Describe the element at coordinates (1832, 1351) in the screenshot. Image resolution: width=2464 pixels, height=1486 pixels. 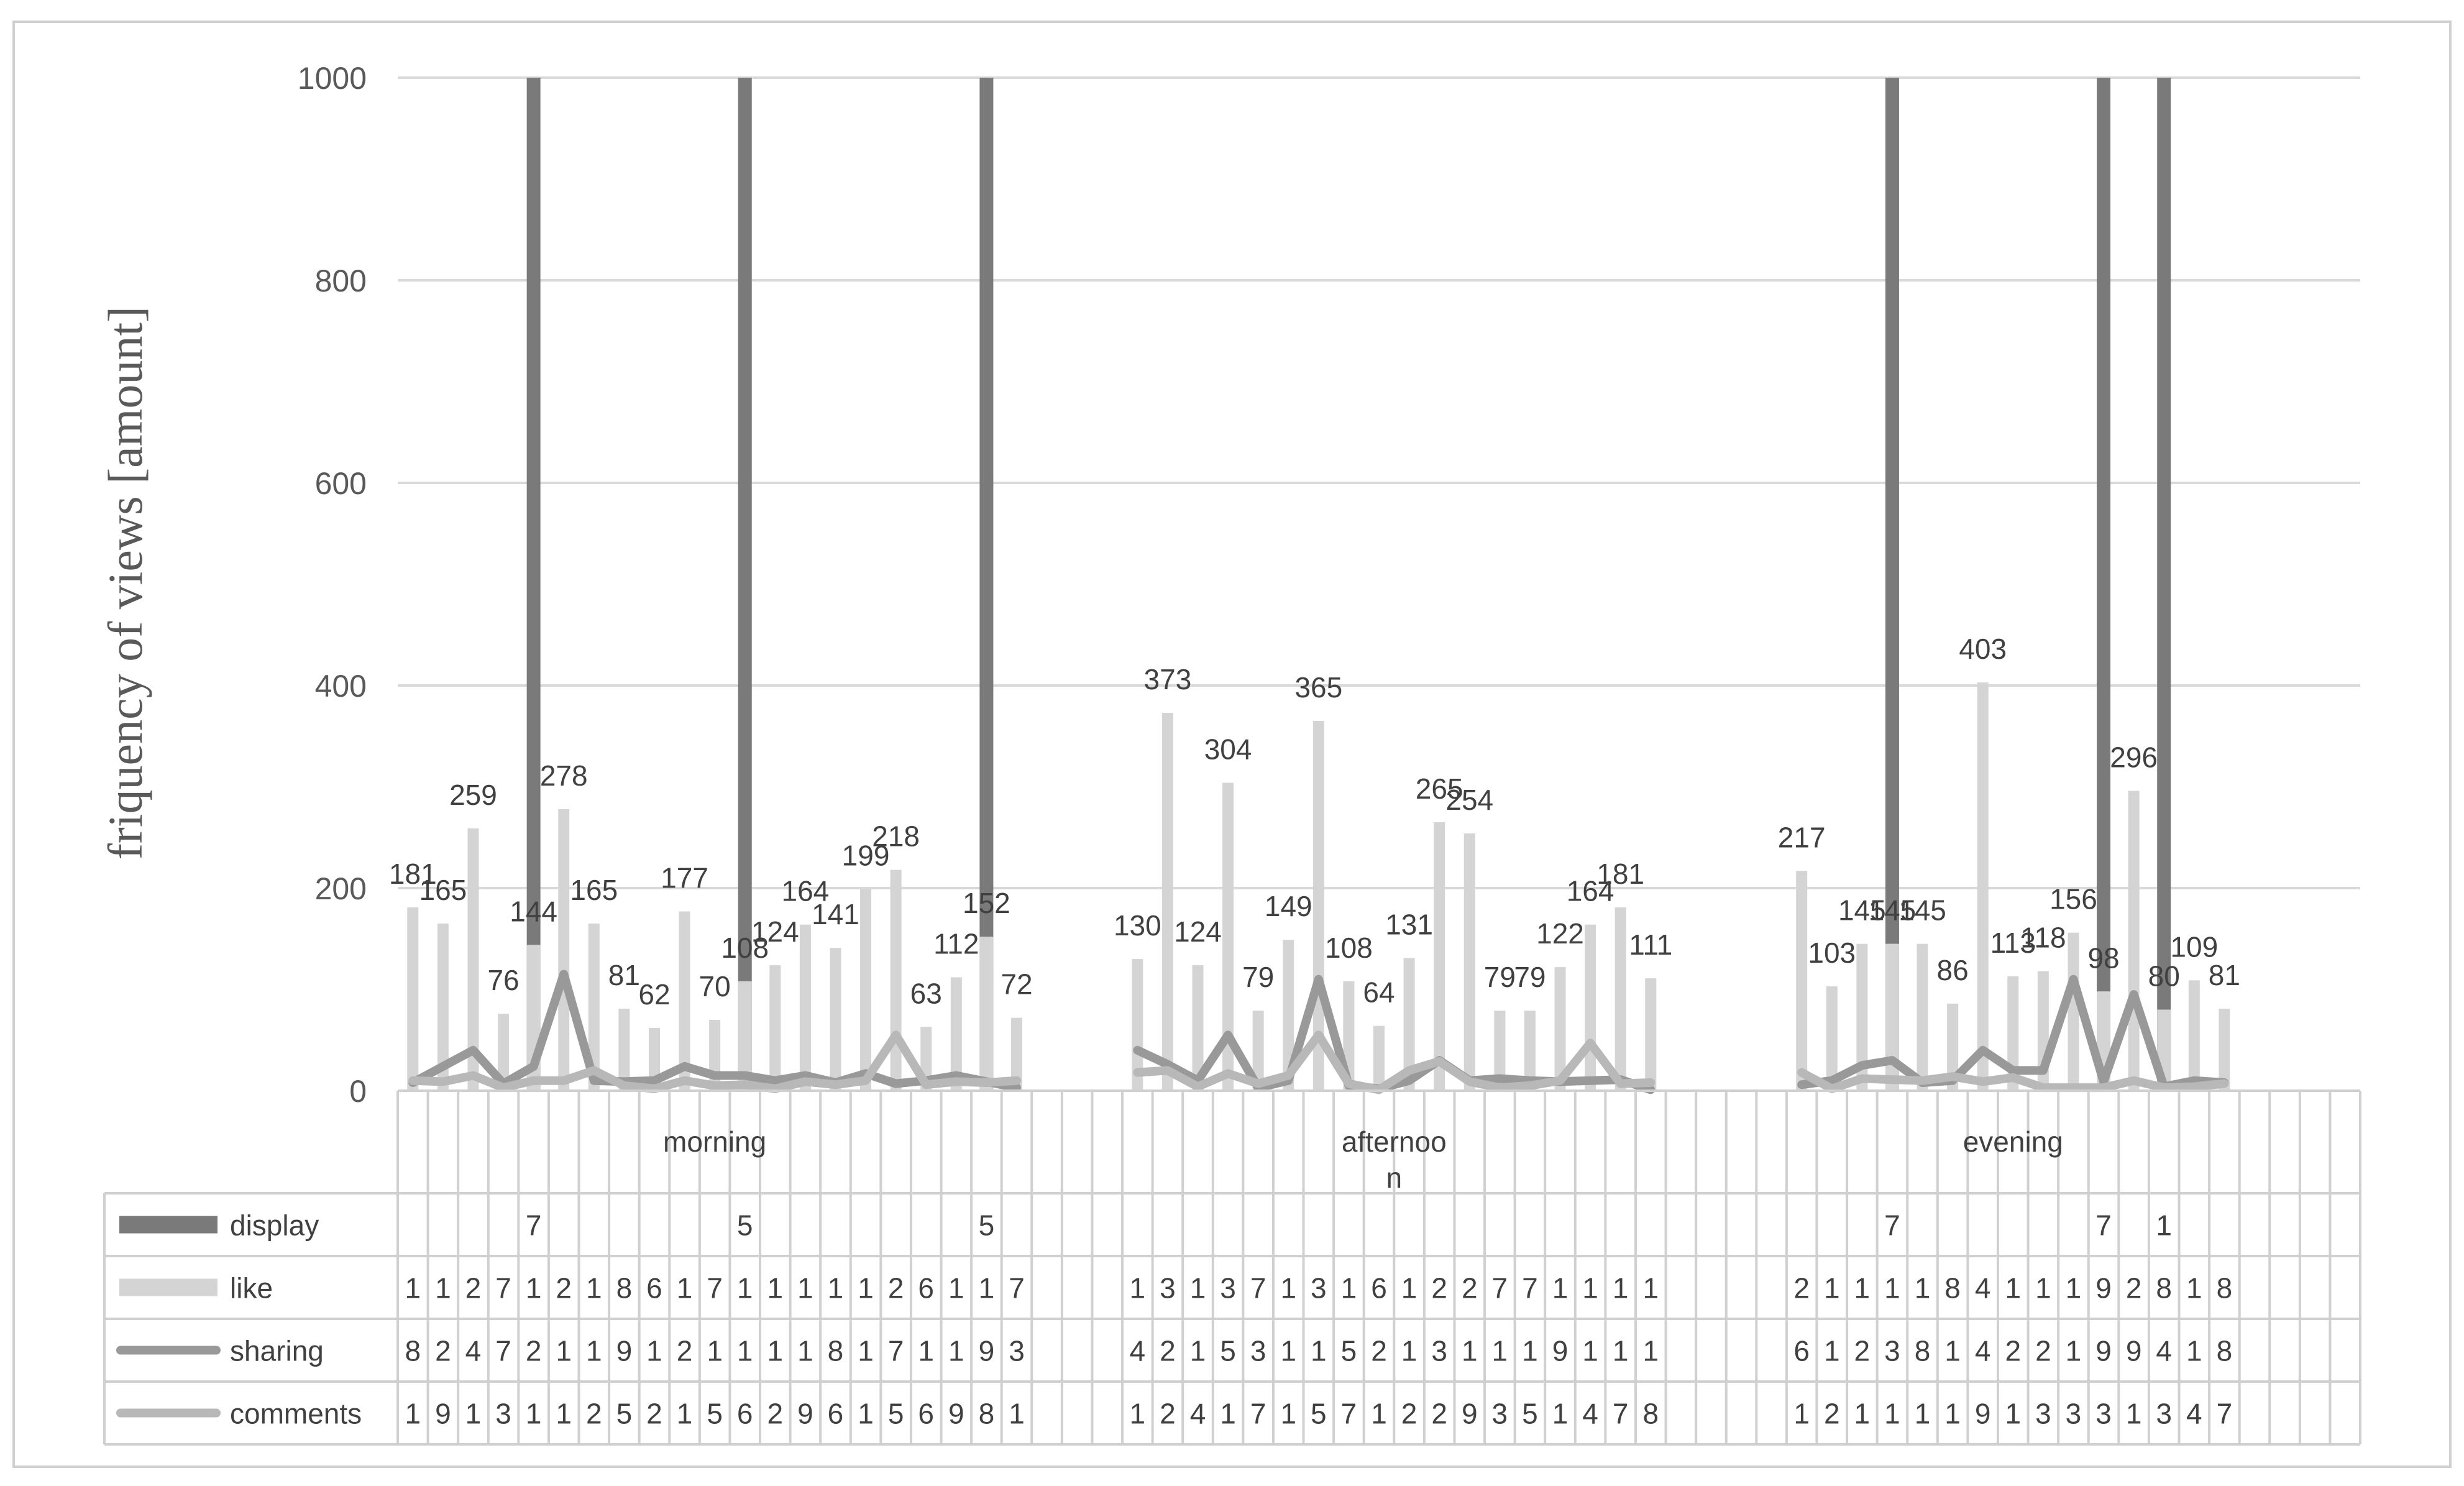
I see `table-cell-sharing-47: 1` at that location.